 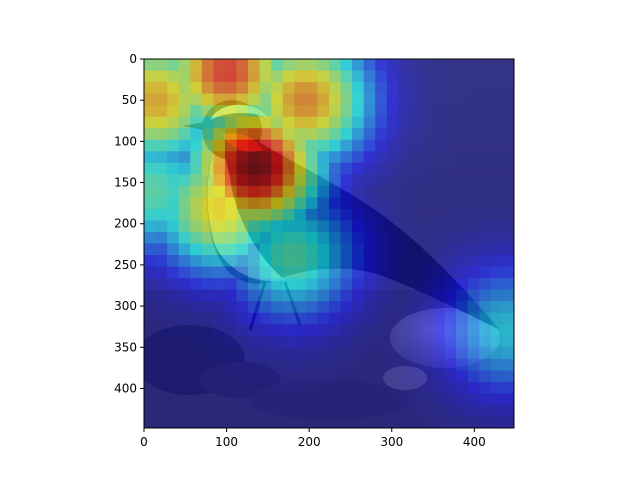 I want to click on x-axis: 0 100 200 300 400, so click(x=313, y=438).